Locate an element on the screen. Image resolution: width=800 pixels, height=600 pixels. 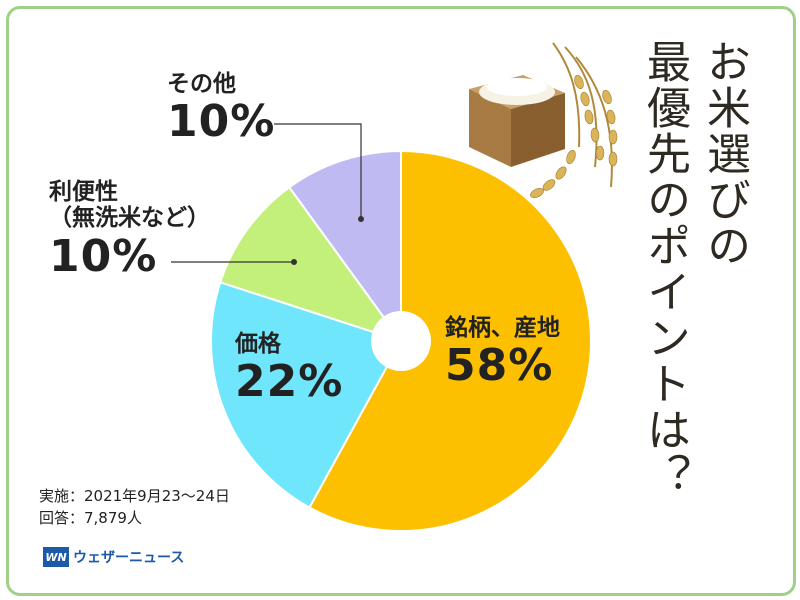
label-other-value: 10% is located at coordinates (221, 122).